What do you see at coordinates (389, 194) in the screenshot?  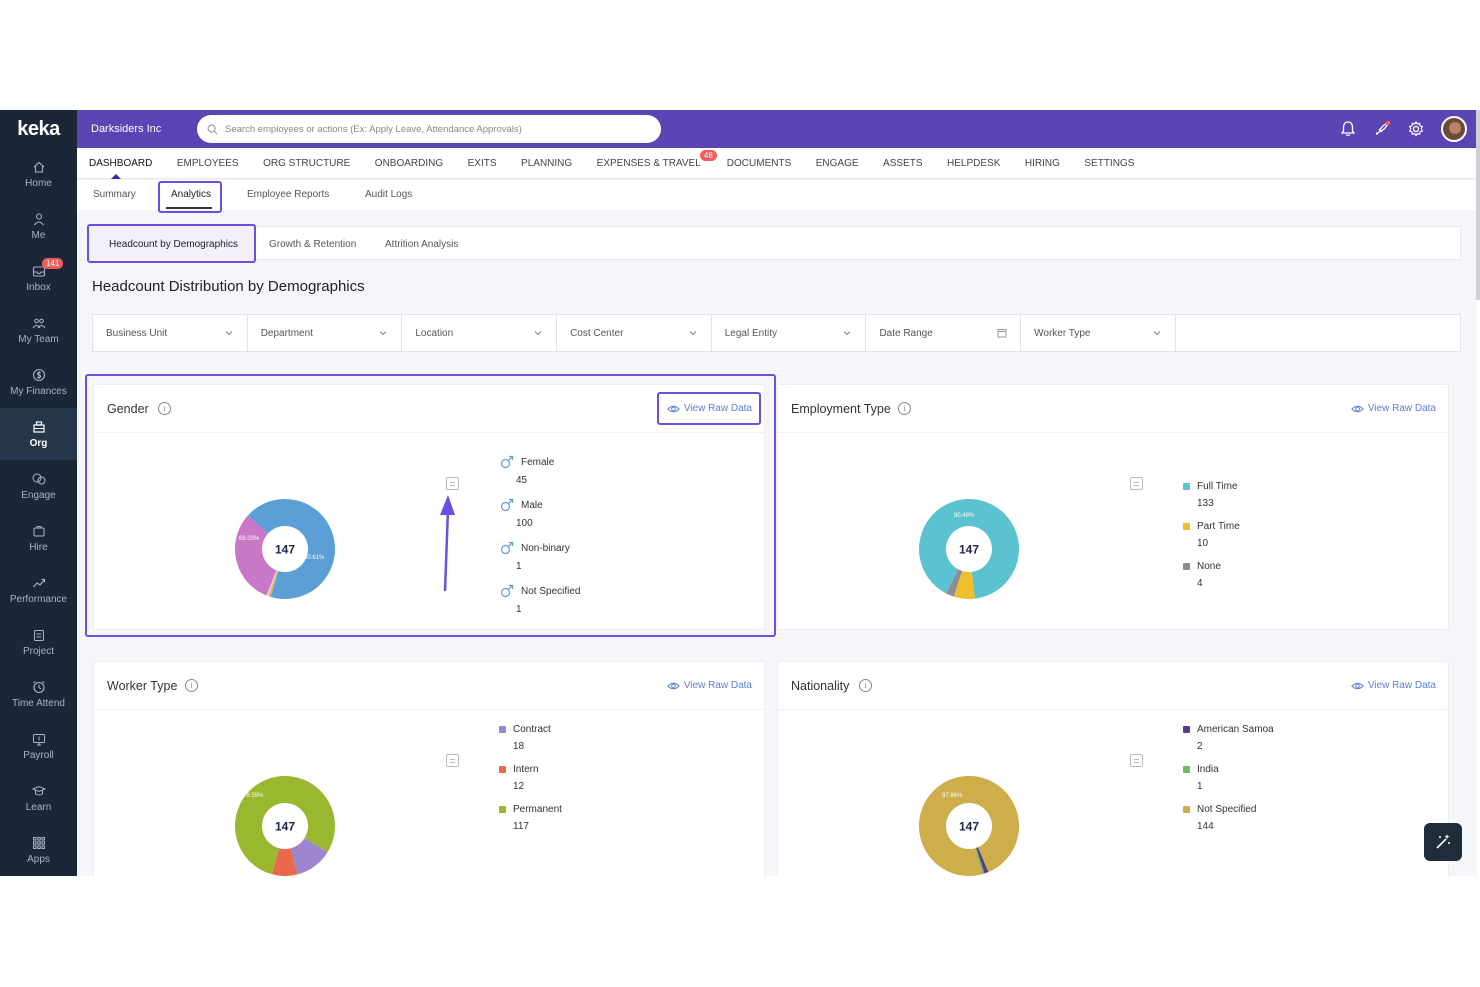 I see `subnav-audit-logs: Audit Logs` at bounding box center [389, 194].